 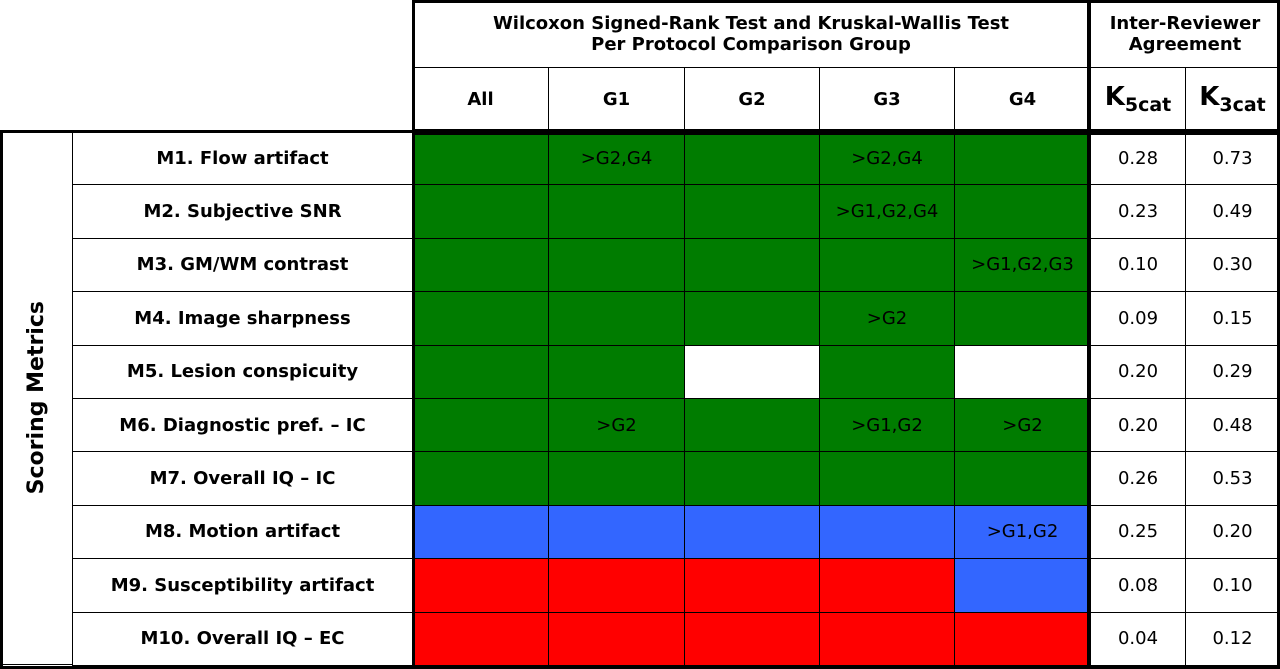 I want to click on kappa-symbol: K3cat, so click(x=1232, y=99).